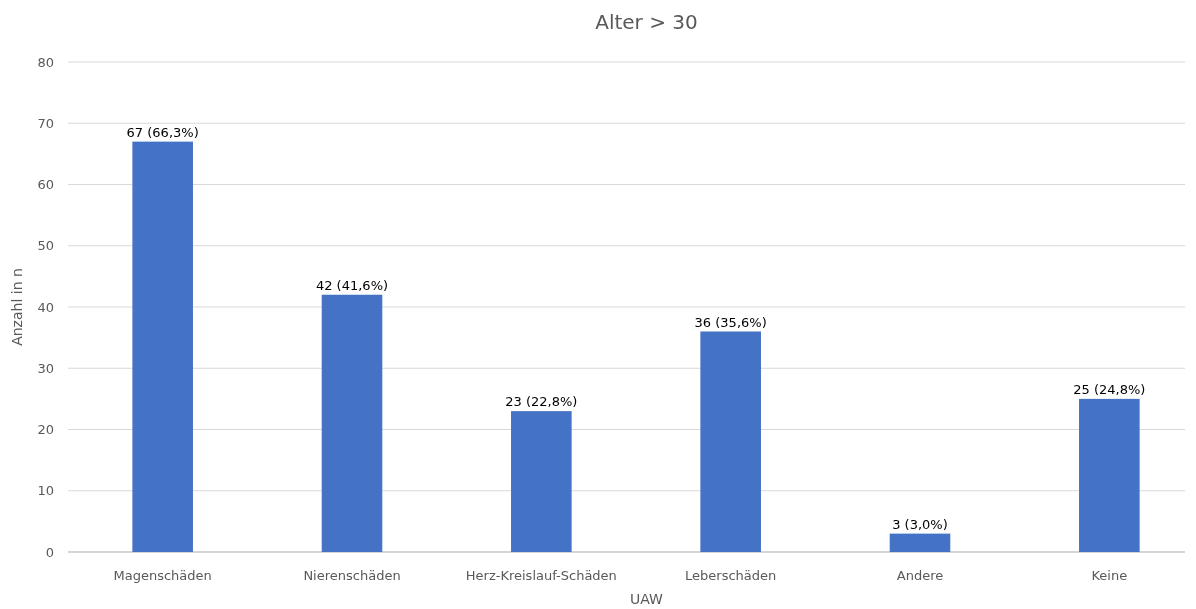  What do you see at coordinates (647, 599) in the screenshot?
I see `x-axis-title: UAW` at bounding box center [647, 599].